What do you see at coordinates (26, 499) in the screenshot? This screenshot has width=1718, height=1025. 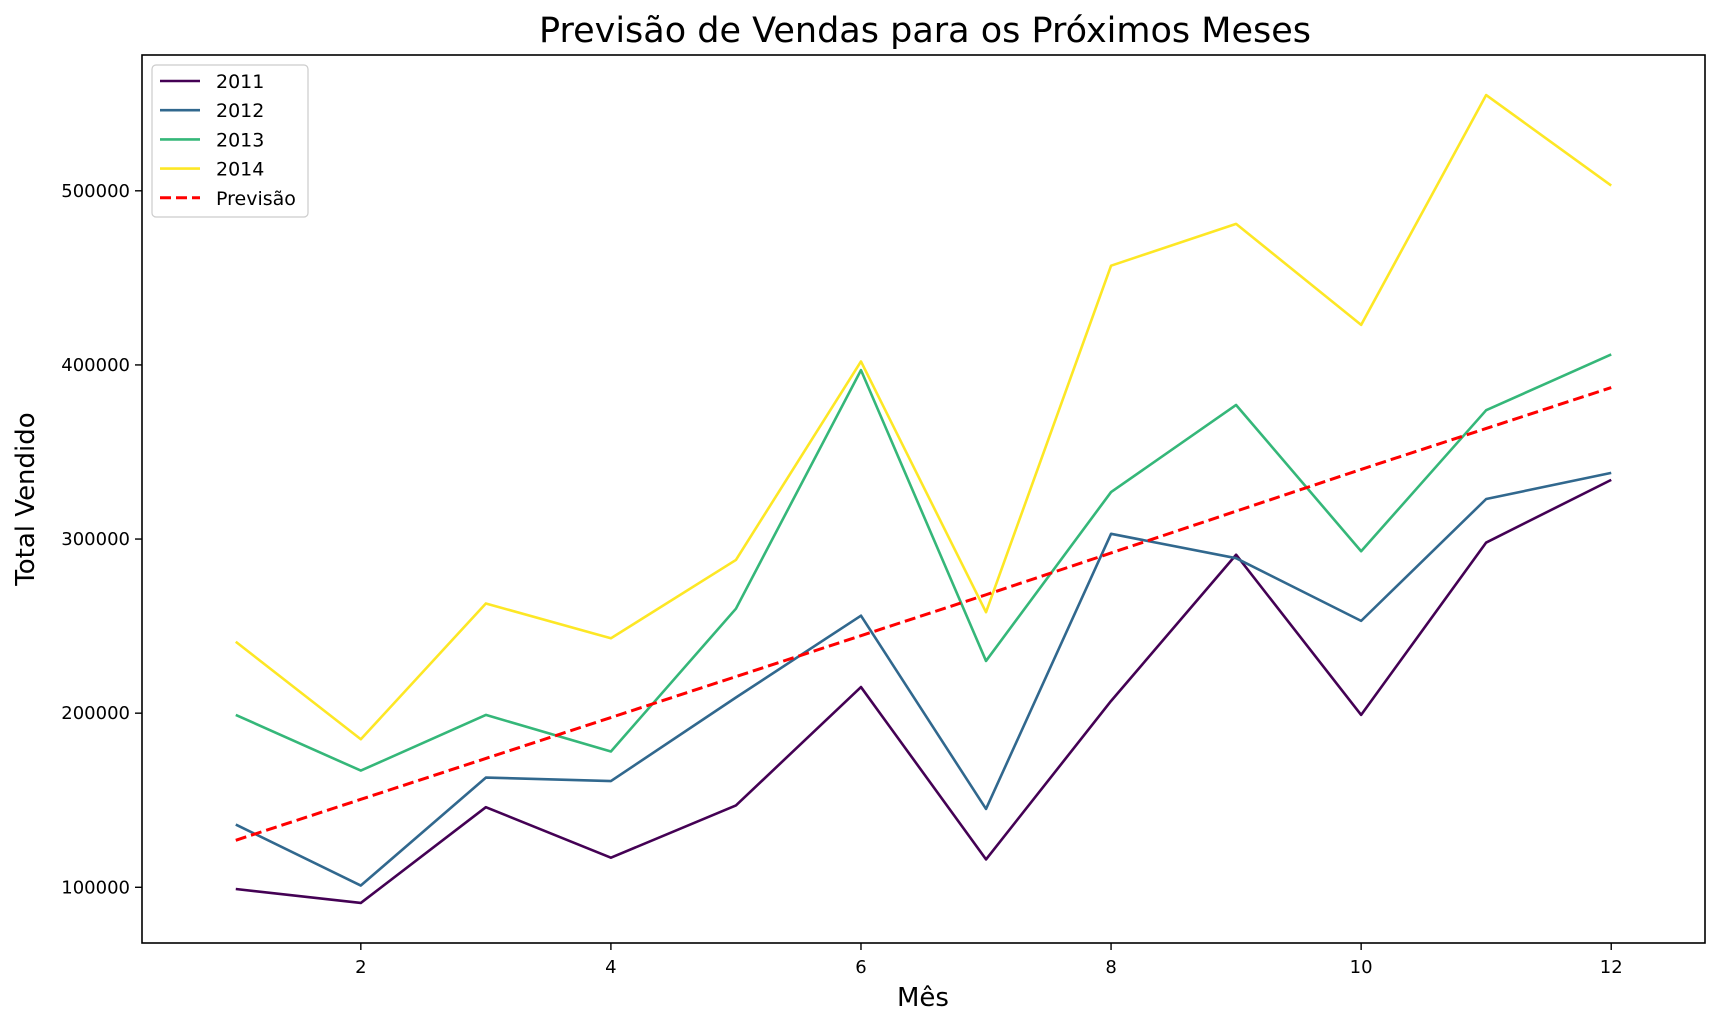 I see `y-axis-label: Total Vendido` at bounding box center [26, 499].